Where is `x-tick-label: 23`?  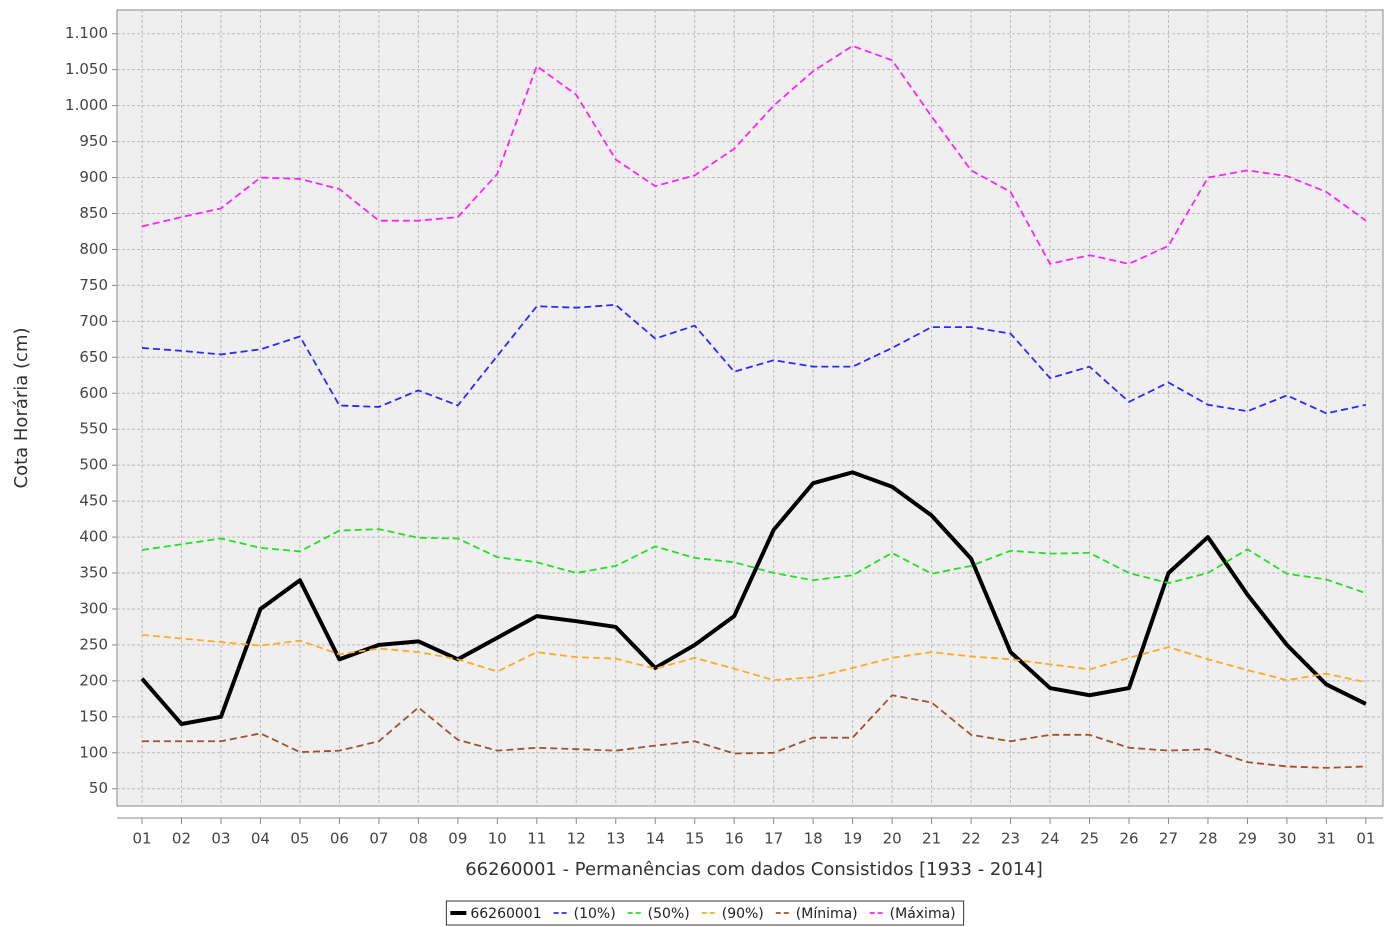 x-tick-label: 23 is located at coordinates (1010, 839).